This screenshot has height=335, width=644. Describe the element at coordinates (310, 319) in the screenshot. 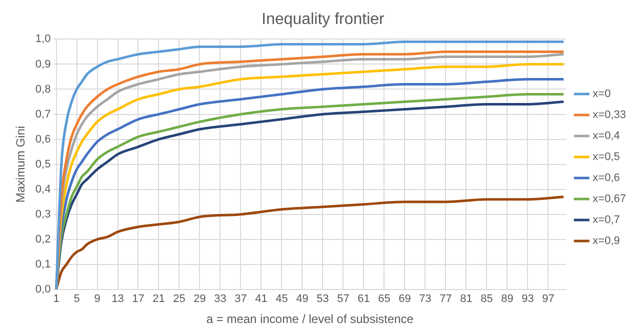

I see `x-axis-title: a = mean income / level of subsistence` at that location.